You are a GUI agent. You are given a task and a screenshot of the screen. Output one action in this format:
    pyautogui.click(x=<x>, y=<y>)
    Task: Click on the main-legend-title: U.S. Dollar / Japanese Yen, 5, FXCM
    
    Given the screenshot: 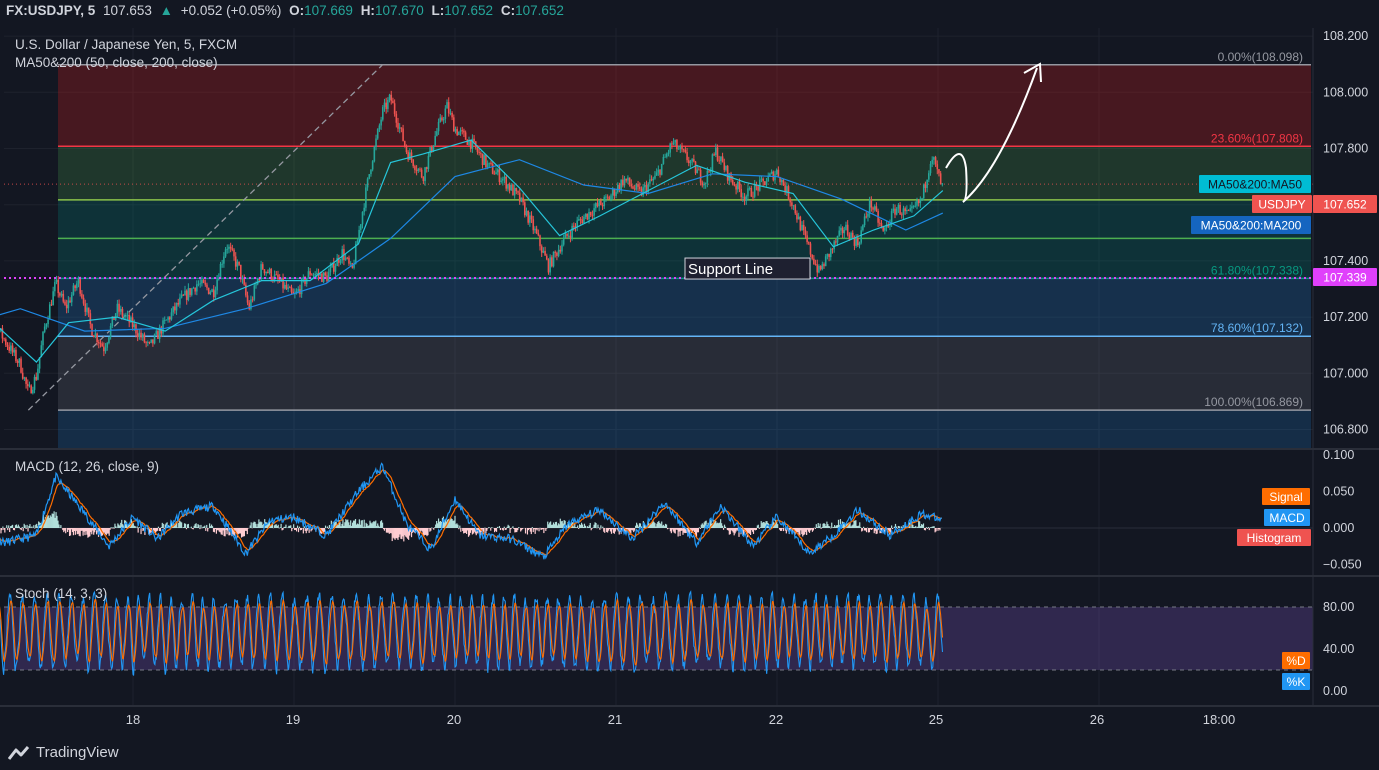 What is the action you would take?
    pyautogui.click(x=126, y=44)
    